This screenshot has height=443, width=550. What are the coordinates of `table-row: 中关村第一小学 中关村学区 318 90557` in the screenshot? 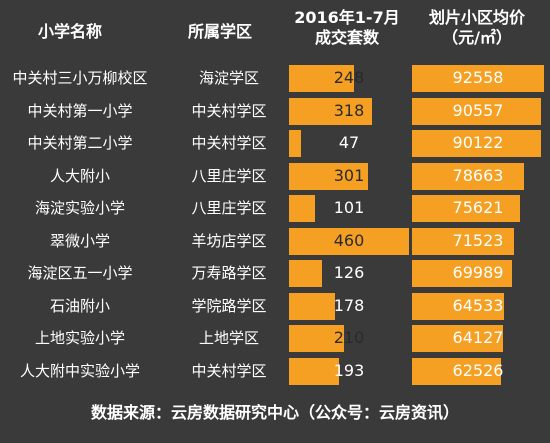 It's located at (275, 111).